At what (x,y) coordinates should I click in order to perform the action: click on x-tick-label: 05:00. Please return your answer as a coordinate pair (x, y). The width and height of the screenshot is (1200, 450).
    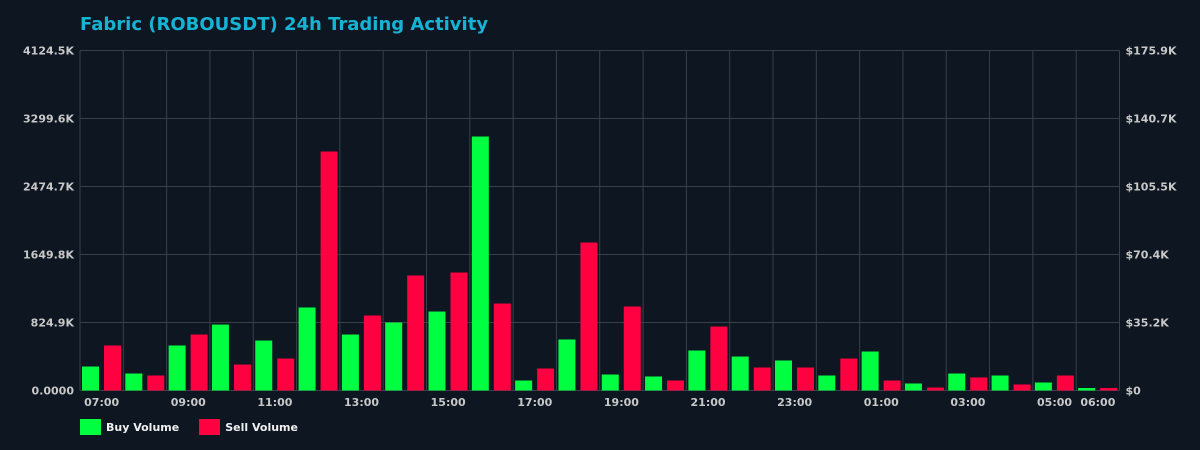
    Looking at the image, I should click on (1054, 402).